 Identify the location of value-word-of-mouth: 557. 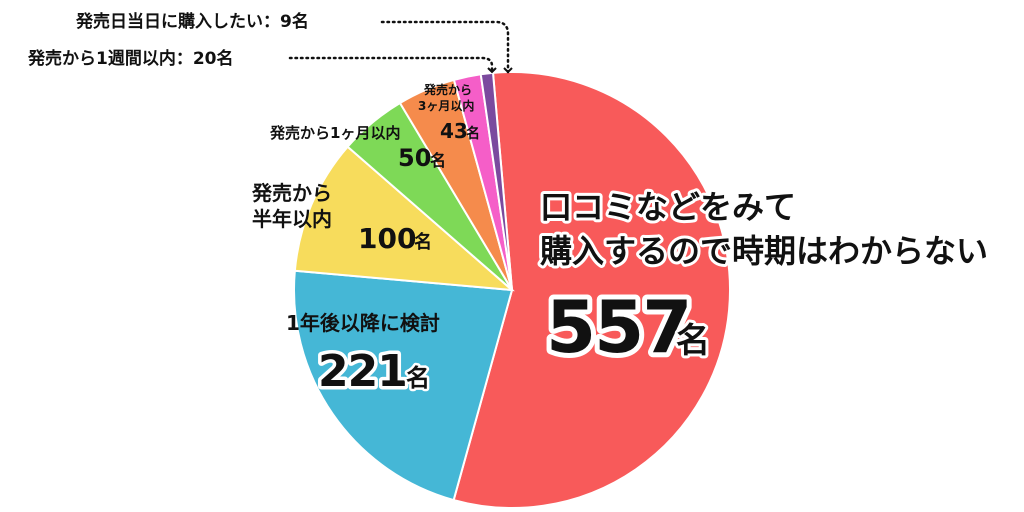
(618, 327).